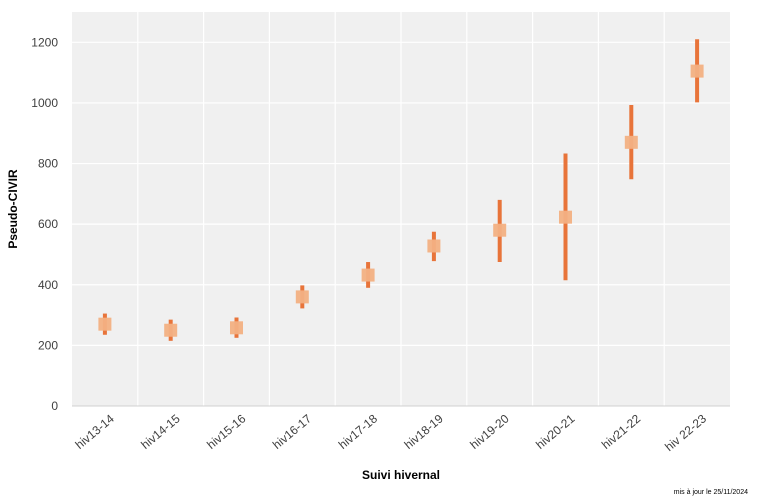  I want to click on x-tick-label: hiv19-20, so click(489, 431).